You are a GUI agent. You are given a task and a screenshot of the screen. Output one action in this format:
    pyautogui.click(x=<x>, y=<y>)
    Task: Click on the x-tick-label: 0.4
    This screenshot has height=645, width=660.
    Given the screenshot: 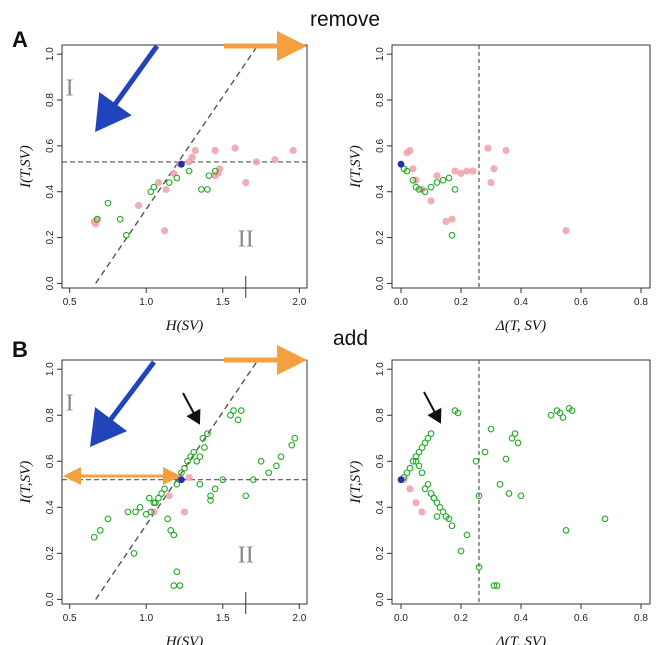 What is the action you would take?
    pyautogui.click(x=521, y=618)
    